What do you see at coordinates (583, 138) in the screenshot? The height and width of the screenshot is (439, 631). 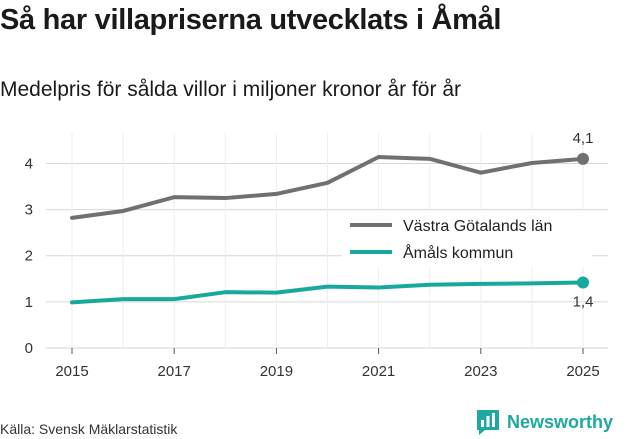 I see `series-end-label-1: 4,1` at bounding box center [583, 138].